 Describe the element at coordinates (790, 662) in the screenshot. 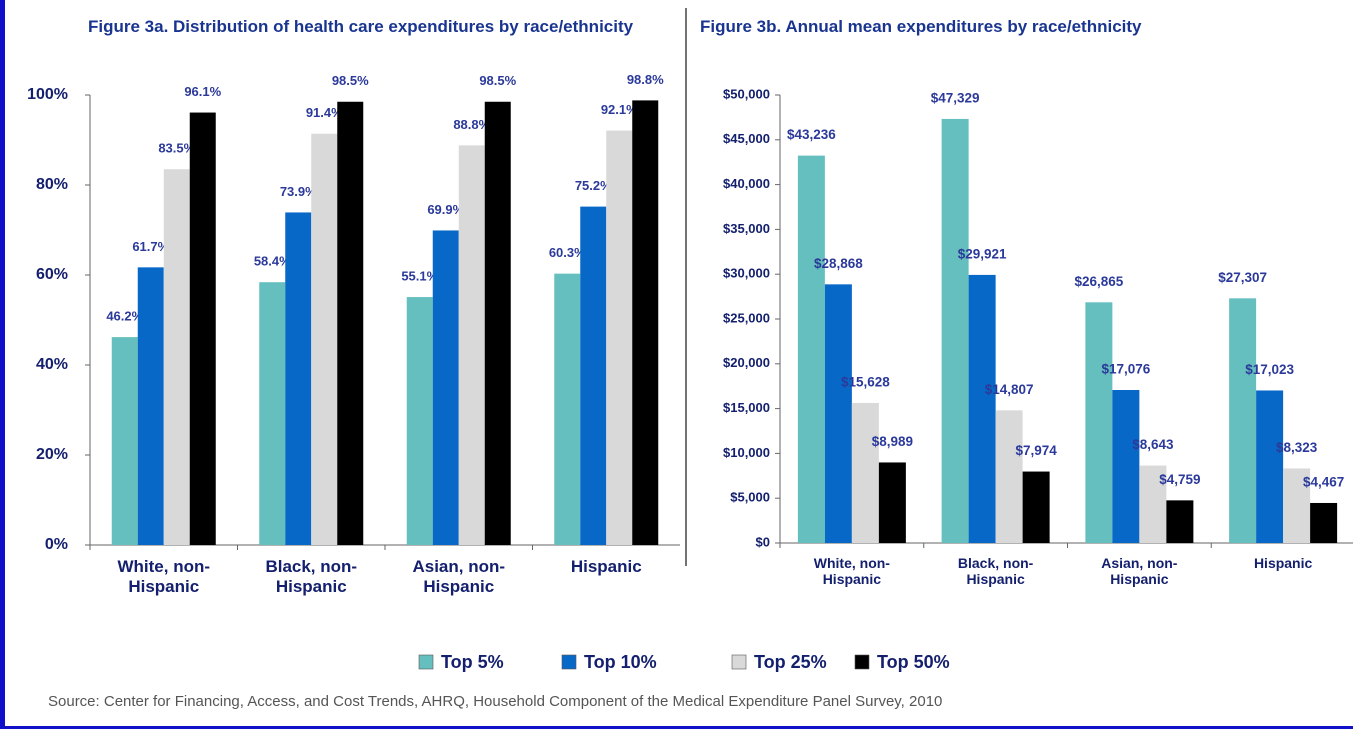

I see `legend-label: Top 25%` at that location.